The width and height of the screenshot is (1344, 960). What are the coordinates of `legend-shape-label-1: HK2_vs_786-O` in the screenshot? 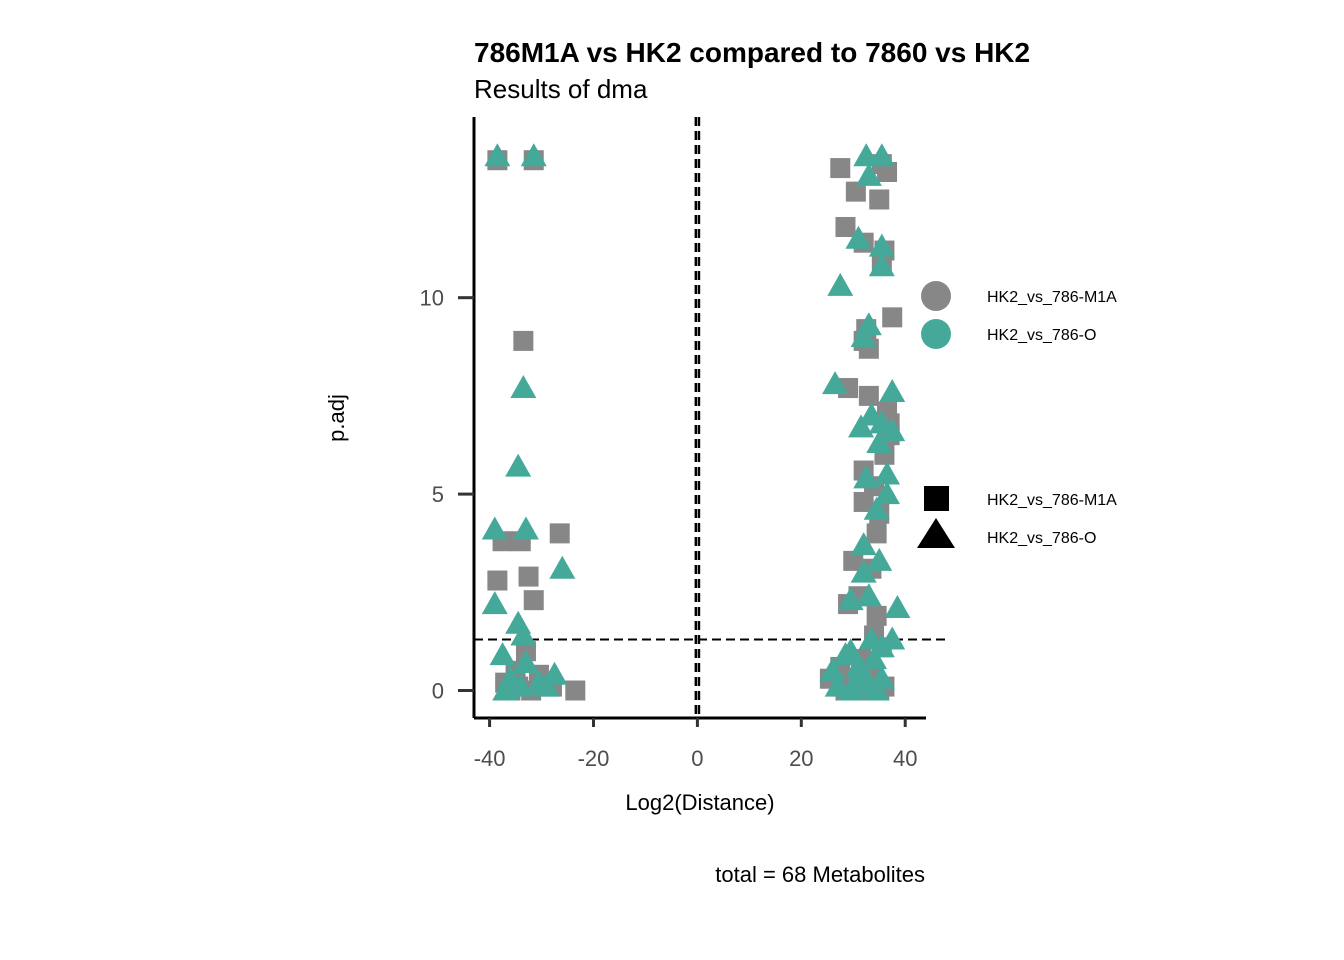 It's located at (1041, 538).